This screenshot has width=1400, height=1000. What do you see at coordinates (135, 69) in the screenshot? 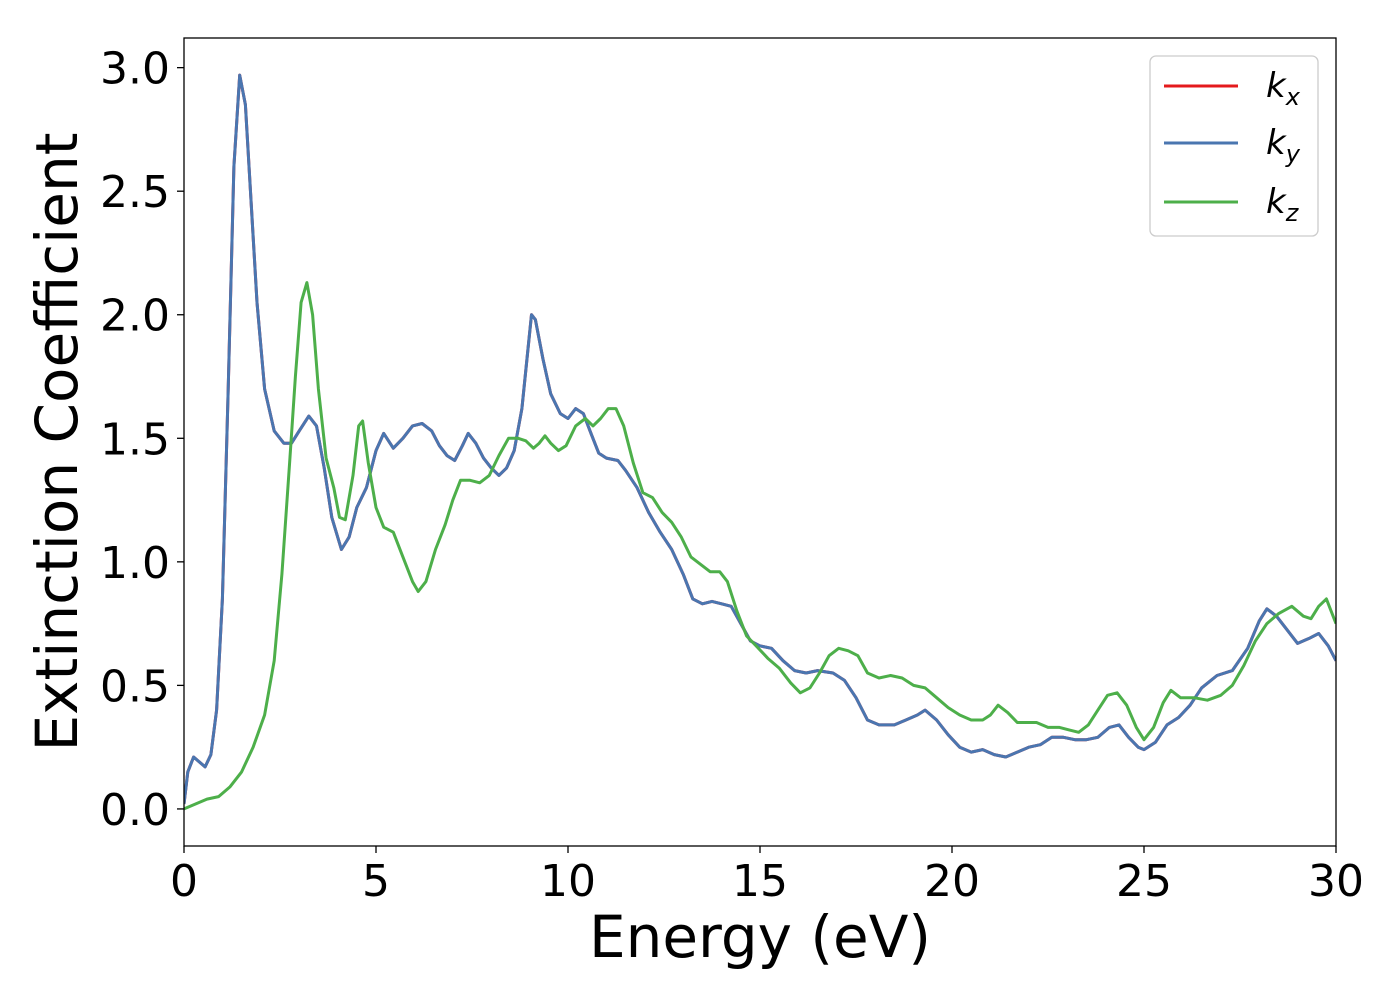
I see `y-tick-label: 3.0` at bounding box center [135, 69].